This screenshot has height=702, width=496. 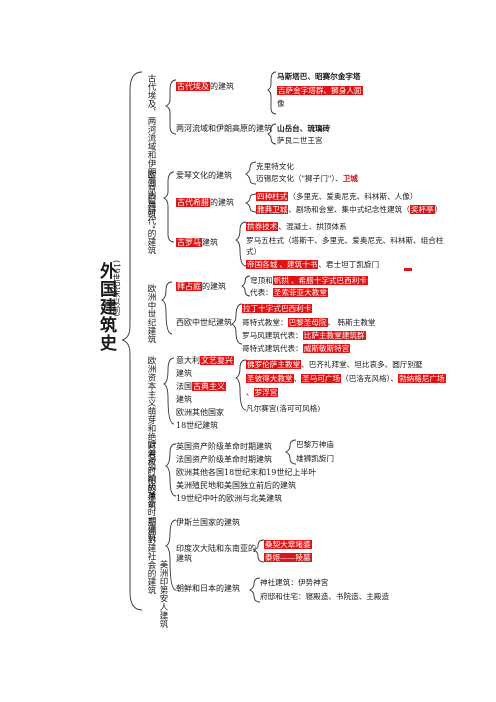 I want to click on leaf-sanchi: 桑契大窣堵婆, so click(x=288, y=544).